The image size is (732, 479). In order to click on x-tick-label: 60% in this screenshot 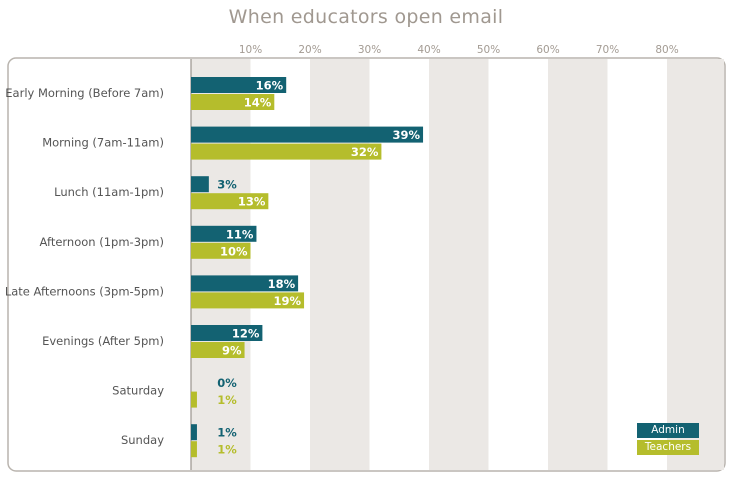, I will do `click(547, 50)`.